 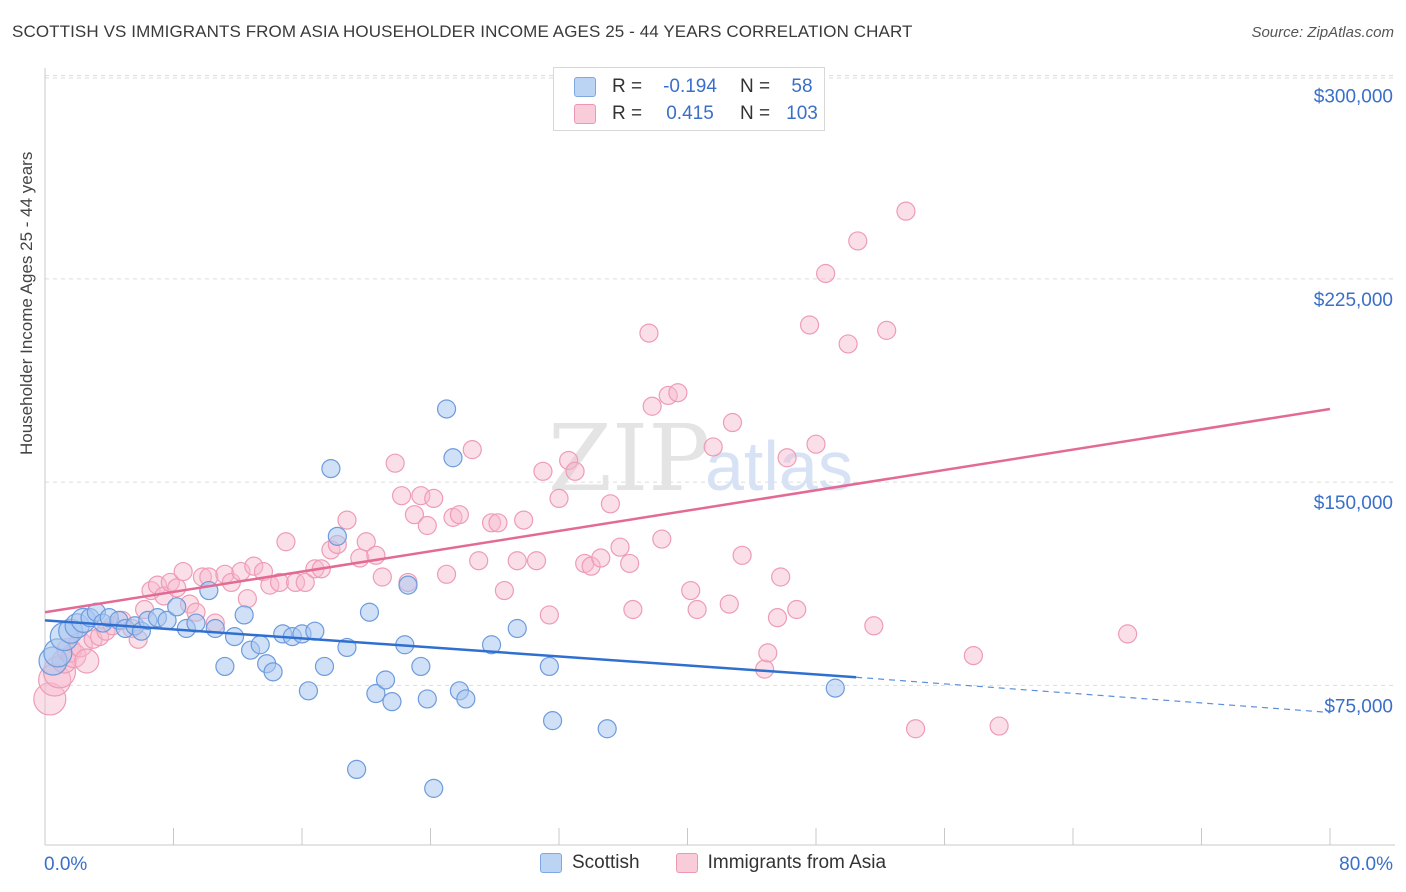 What do you see at coordinates (65, 864) in the screenshot?
I see `x-tick-label: 0.0%` at bounding box center [65, 864].